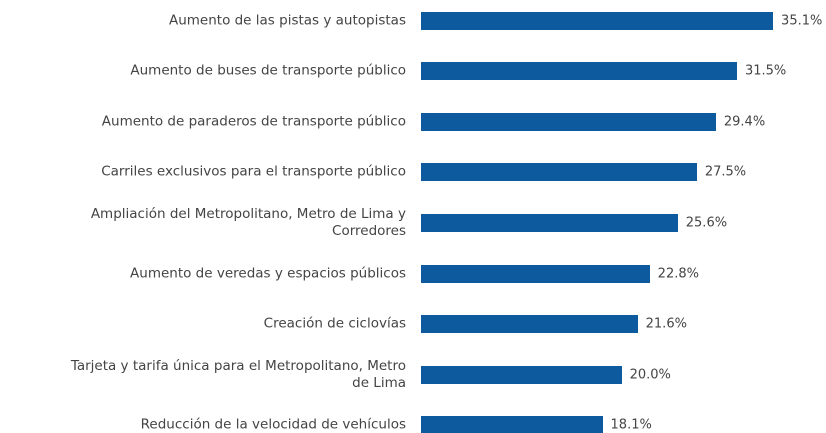 The width and height of the screenshot is (826, 433). I want to click on category-label: Aumento de buses de transporte público, so click(268, 70).